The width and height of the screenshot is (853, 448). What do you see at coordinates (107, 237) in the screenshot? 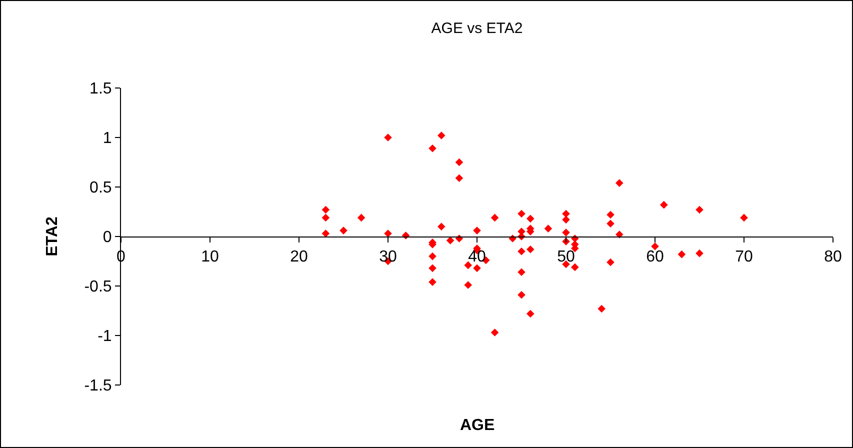
I see `y-tick-label: 0` at bounding box center [107, 237].